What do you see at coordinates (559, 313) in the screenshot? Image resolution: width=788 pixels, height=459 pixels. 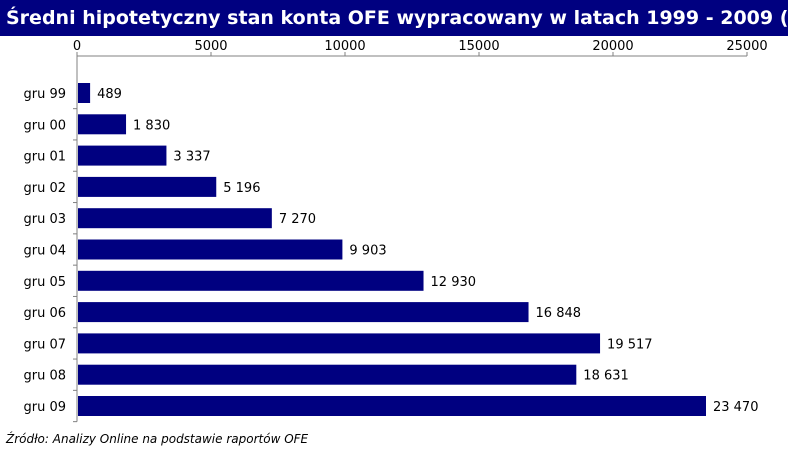 I see `value-label: 16 848` at bounding box center [559, 313].